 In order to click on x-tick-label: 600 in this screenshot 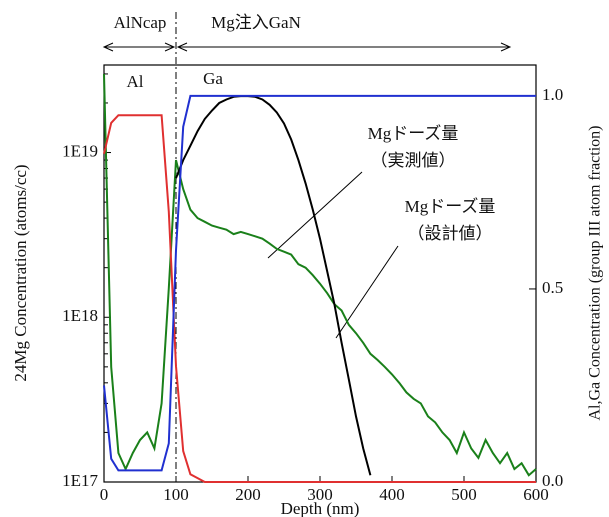, I will do `click(536, 494)`.